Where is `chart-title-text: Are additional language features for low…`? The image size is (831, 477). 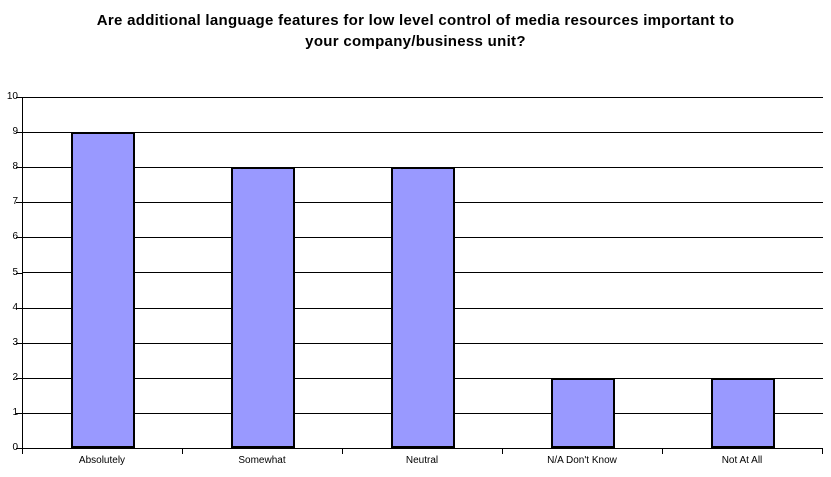
chart-title-text: Are additional language features for low… is located at coordinates (415, 31).